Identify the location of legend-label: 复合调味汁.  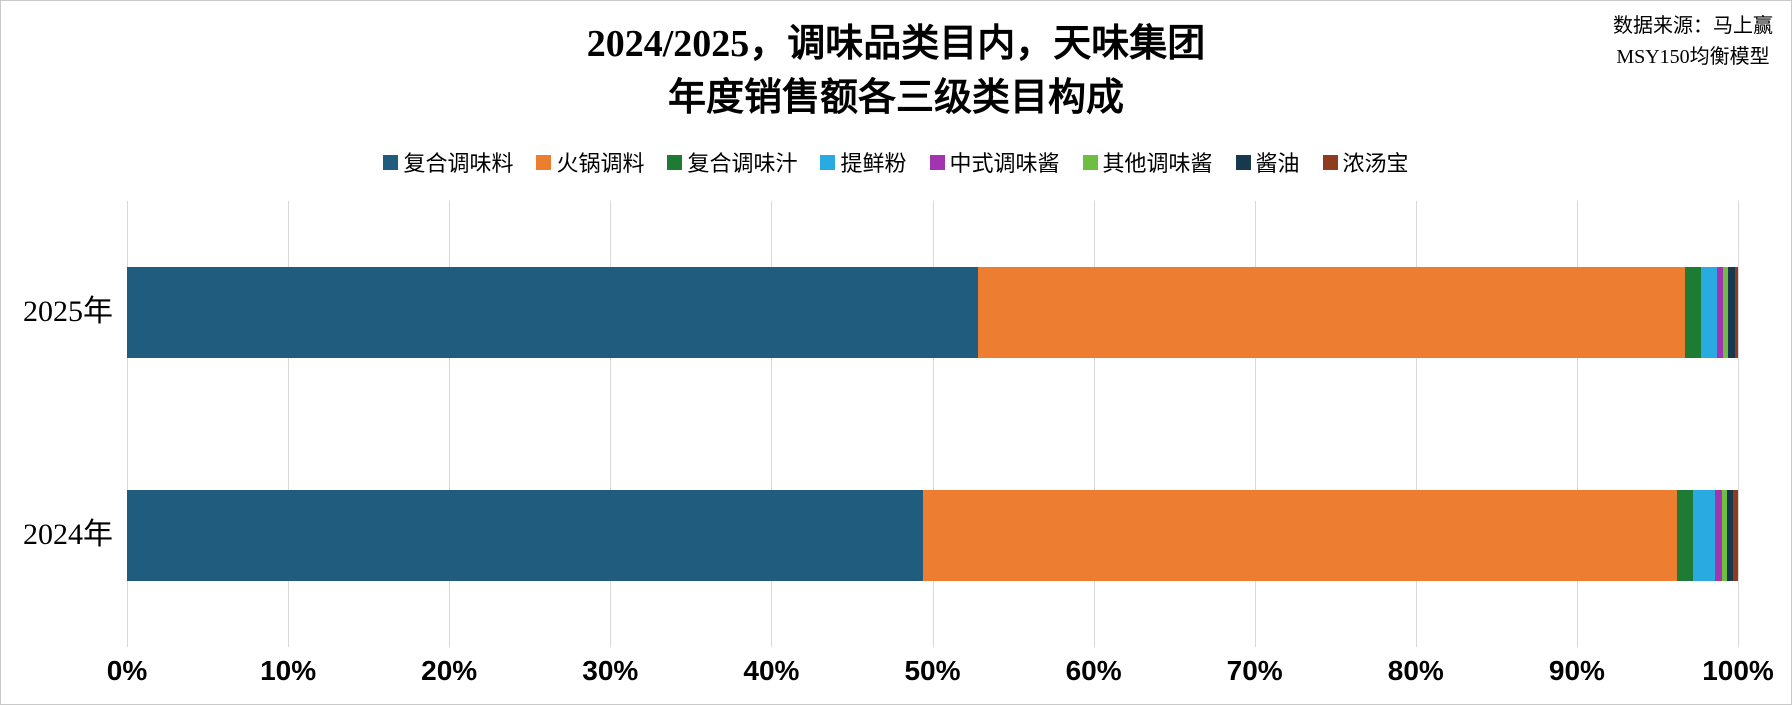
(742, 163).